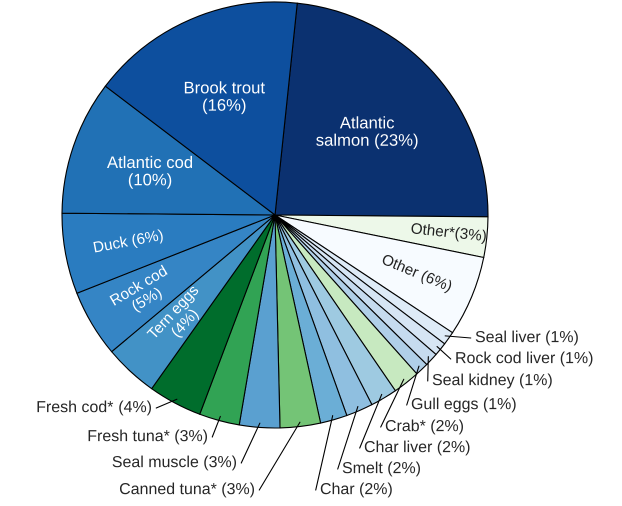 This screenshot has width=622, height=506. I want to click on slice-label: Rock cod liver (1%), so click(524, 359).